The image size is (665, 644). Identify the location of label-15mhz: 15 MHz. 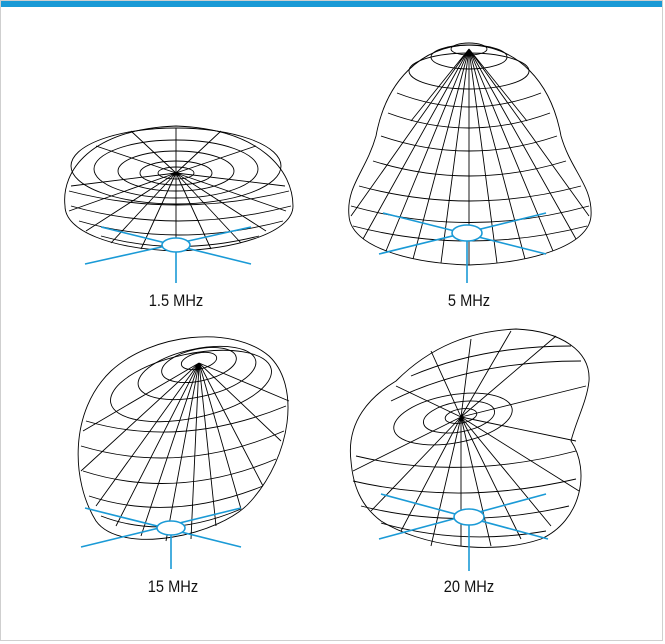
(173, 587).